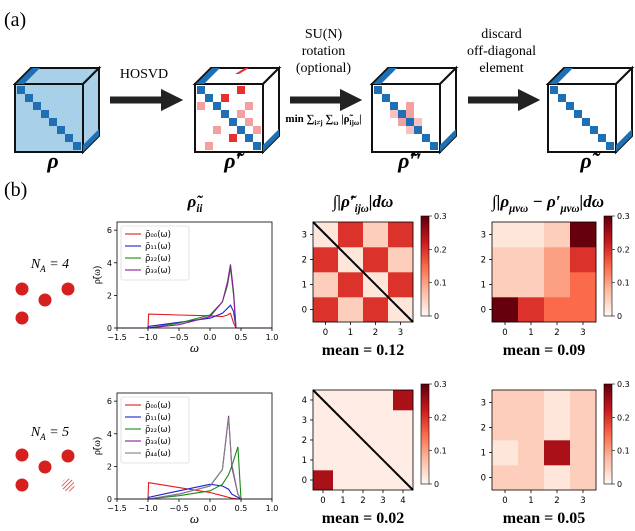 The height and width of the screenshot is (531, 635). I want to click on colorbar-tick-label: 0.3, so click(440, 216).